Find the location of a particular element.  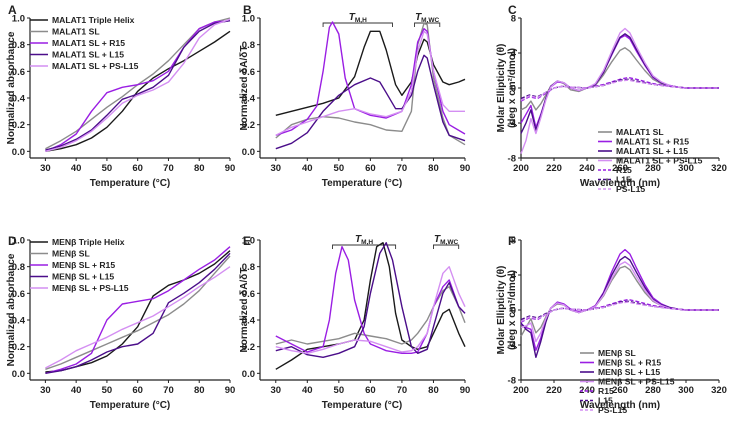

legend-label: MALAT1 SL + L15 is located at coordinates (652, 151).